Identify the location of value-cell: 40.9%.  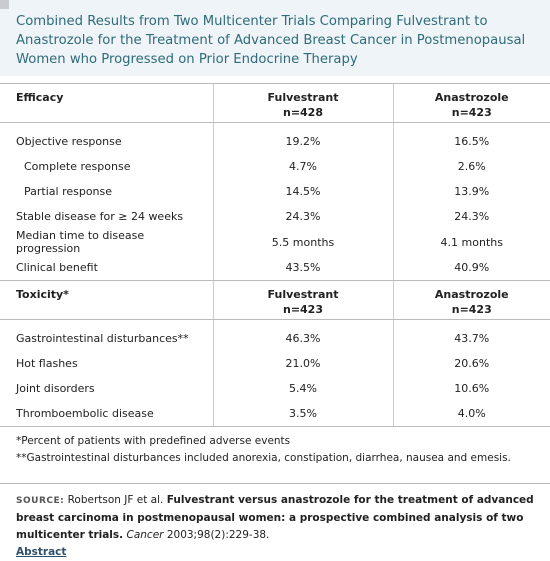
(471, 268).